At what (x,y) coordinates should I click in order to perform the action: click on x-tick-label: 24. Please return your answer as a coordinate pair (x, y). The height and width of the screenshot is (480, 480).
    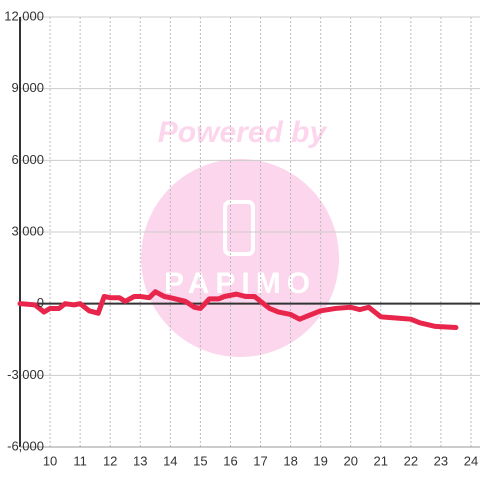
    Looking at the image, I should click on (471, 460).